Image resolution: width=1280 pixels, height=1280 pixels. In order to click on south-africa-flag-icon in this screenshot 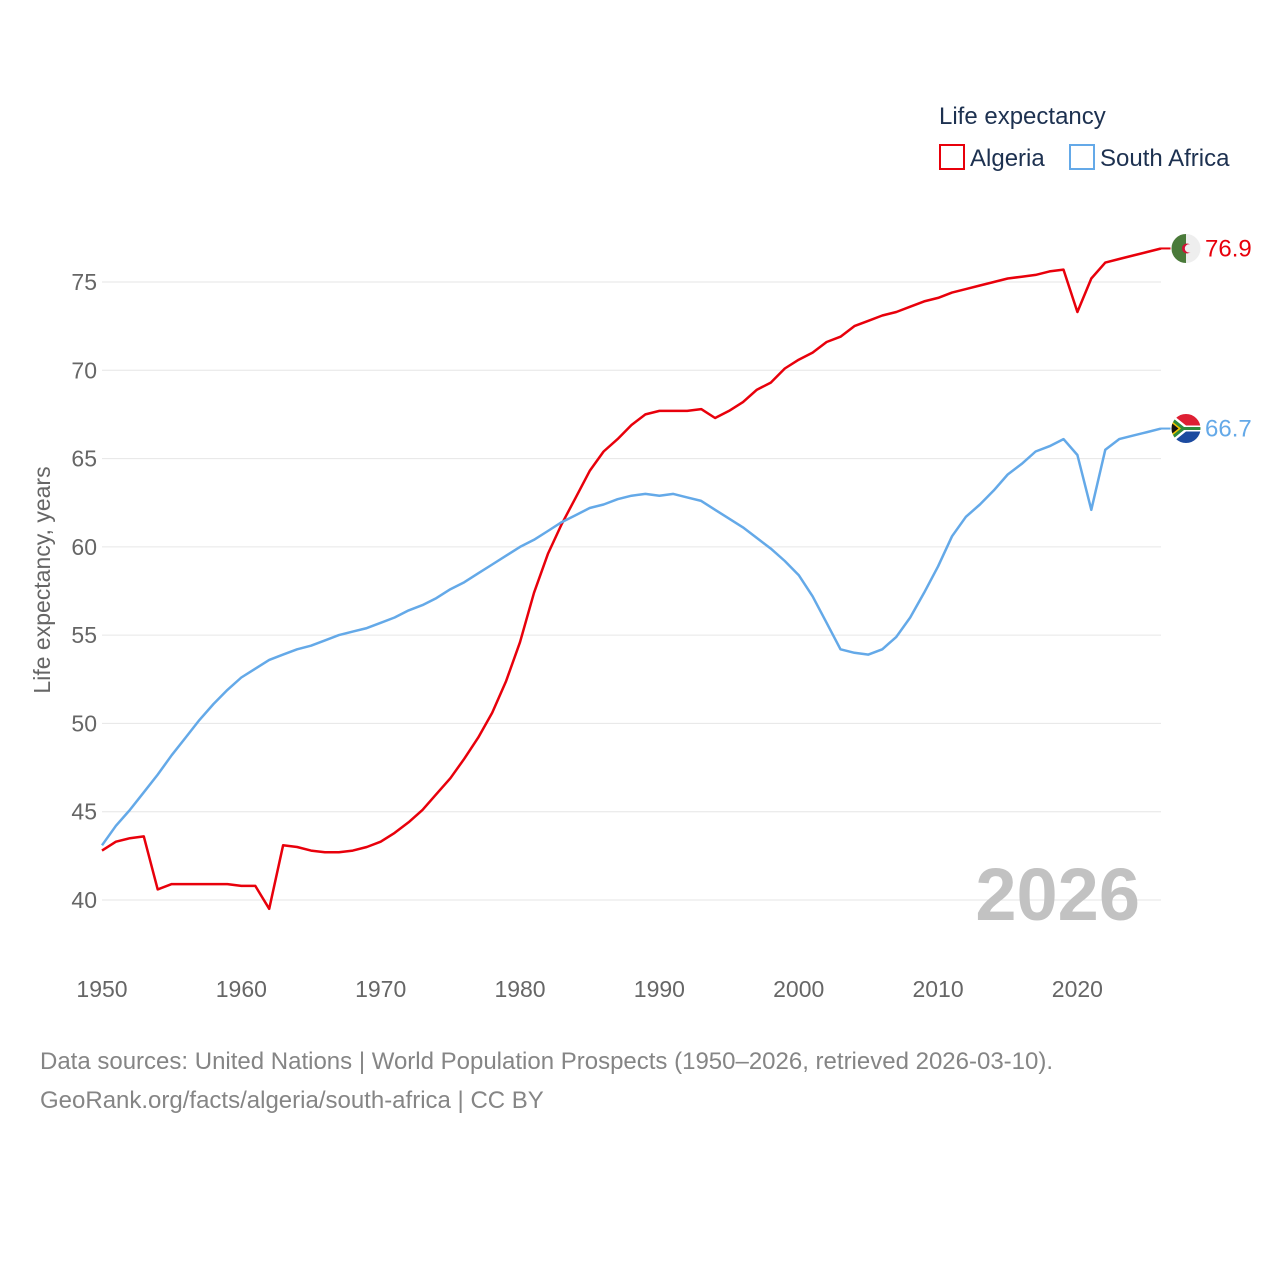, I will do `click(1186, 429)`.